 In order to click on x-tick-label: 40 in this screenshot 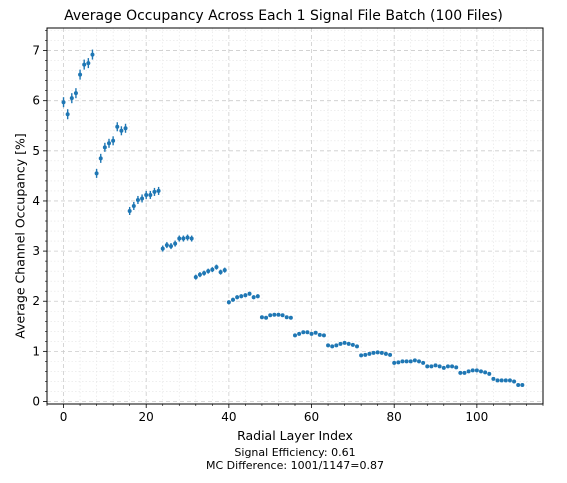, I will do `click(228, 417)`.